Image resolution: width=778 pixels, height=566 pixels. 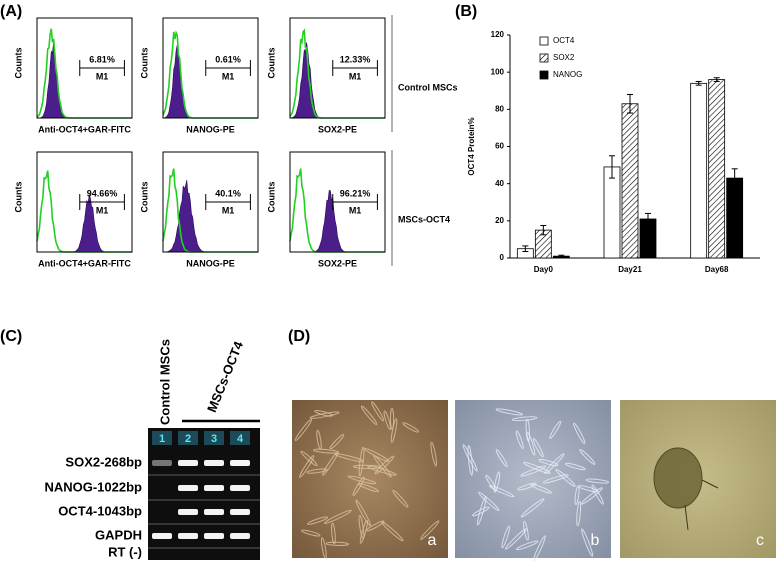 I want to click on row-label: SOX2-268bp, so click(x=103, y=461).